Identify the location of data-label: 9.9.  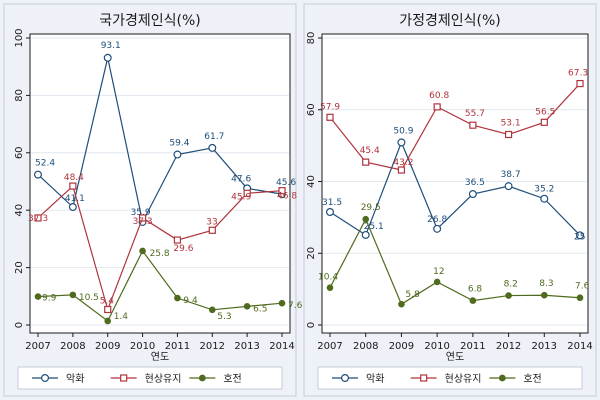
(49, 299).